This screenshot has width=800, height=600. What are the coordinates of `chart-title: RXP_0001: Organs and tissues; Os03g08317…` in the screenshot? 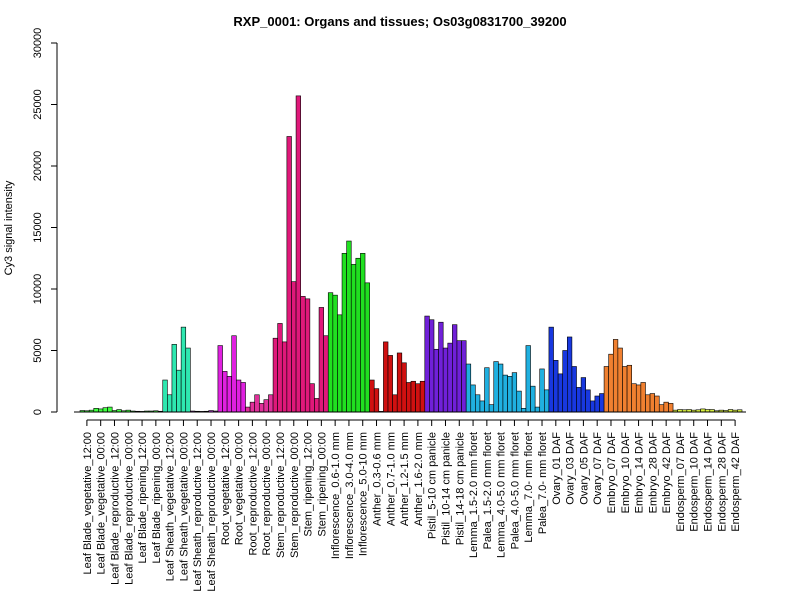 It's located at (399, 21).